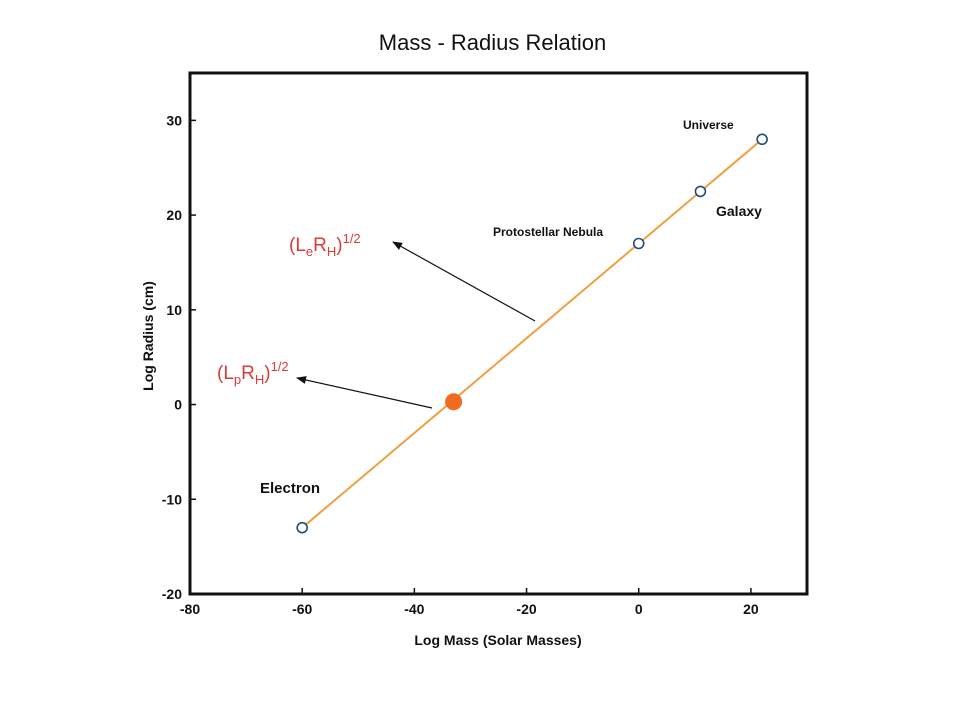 The width and height of the screenshot is (960, 720). I want to click on point-label-universe: Universe, so click(708, 125).